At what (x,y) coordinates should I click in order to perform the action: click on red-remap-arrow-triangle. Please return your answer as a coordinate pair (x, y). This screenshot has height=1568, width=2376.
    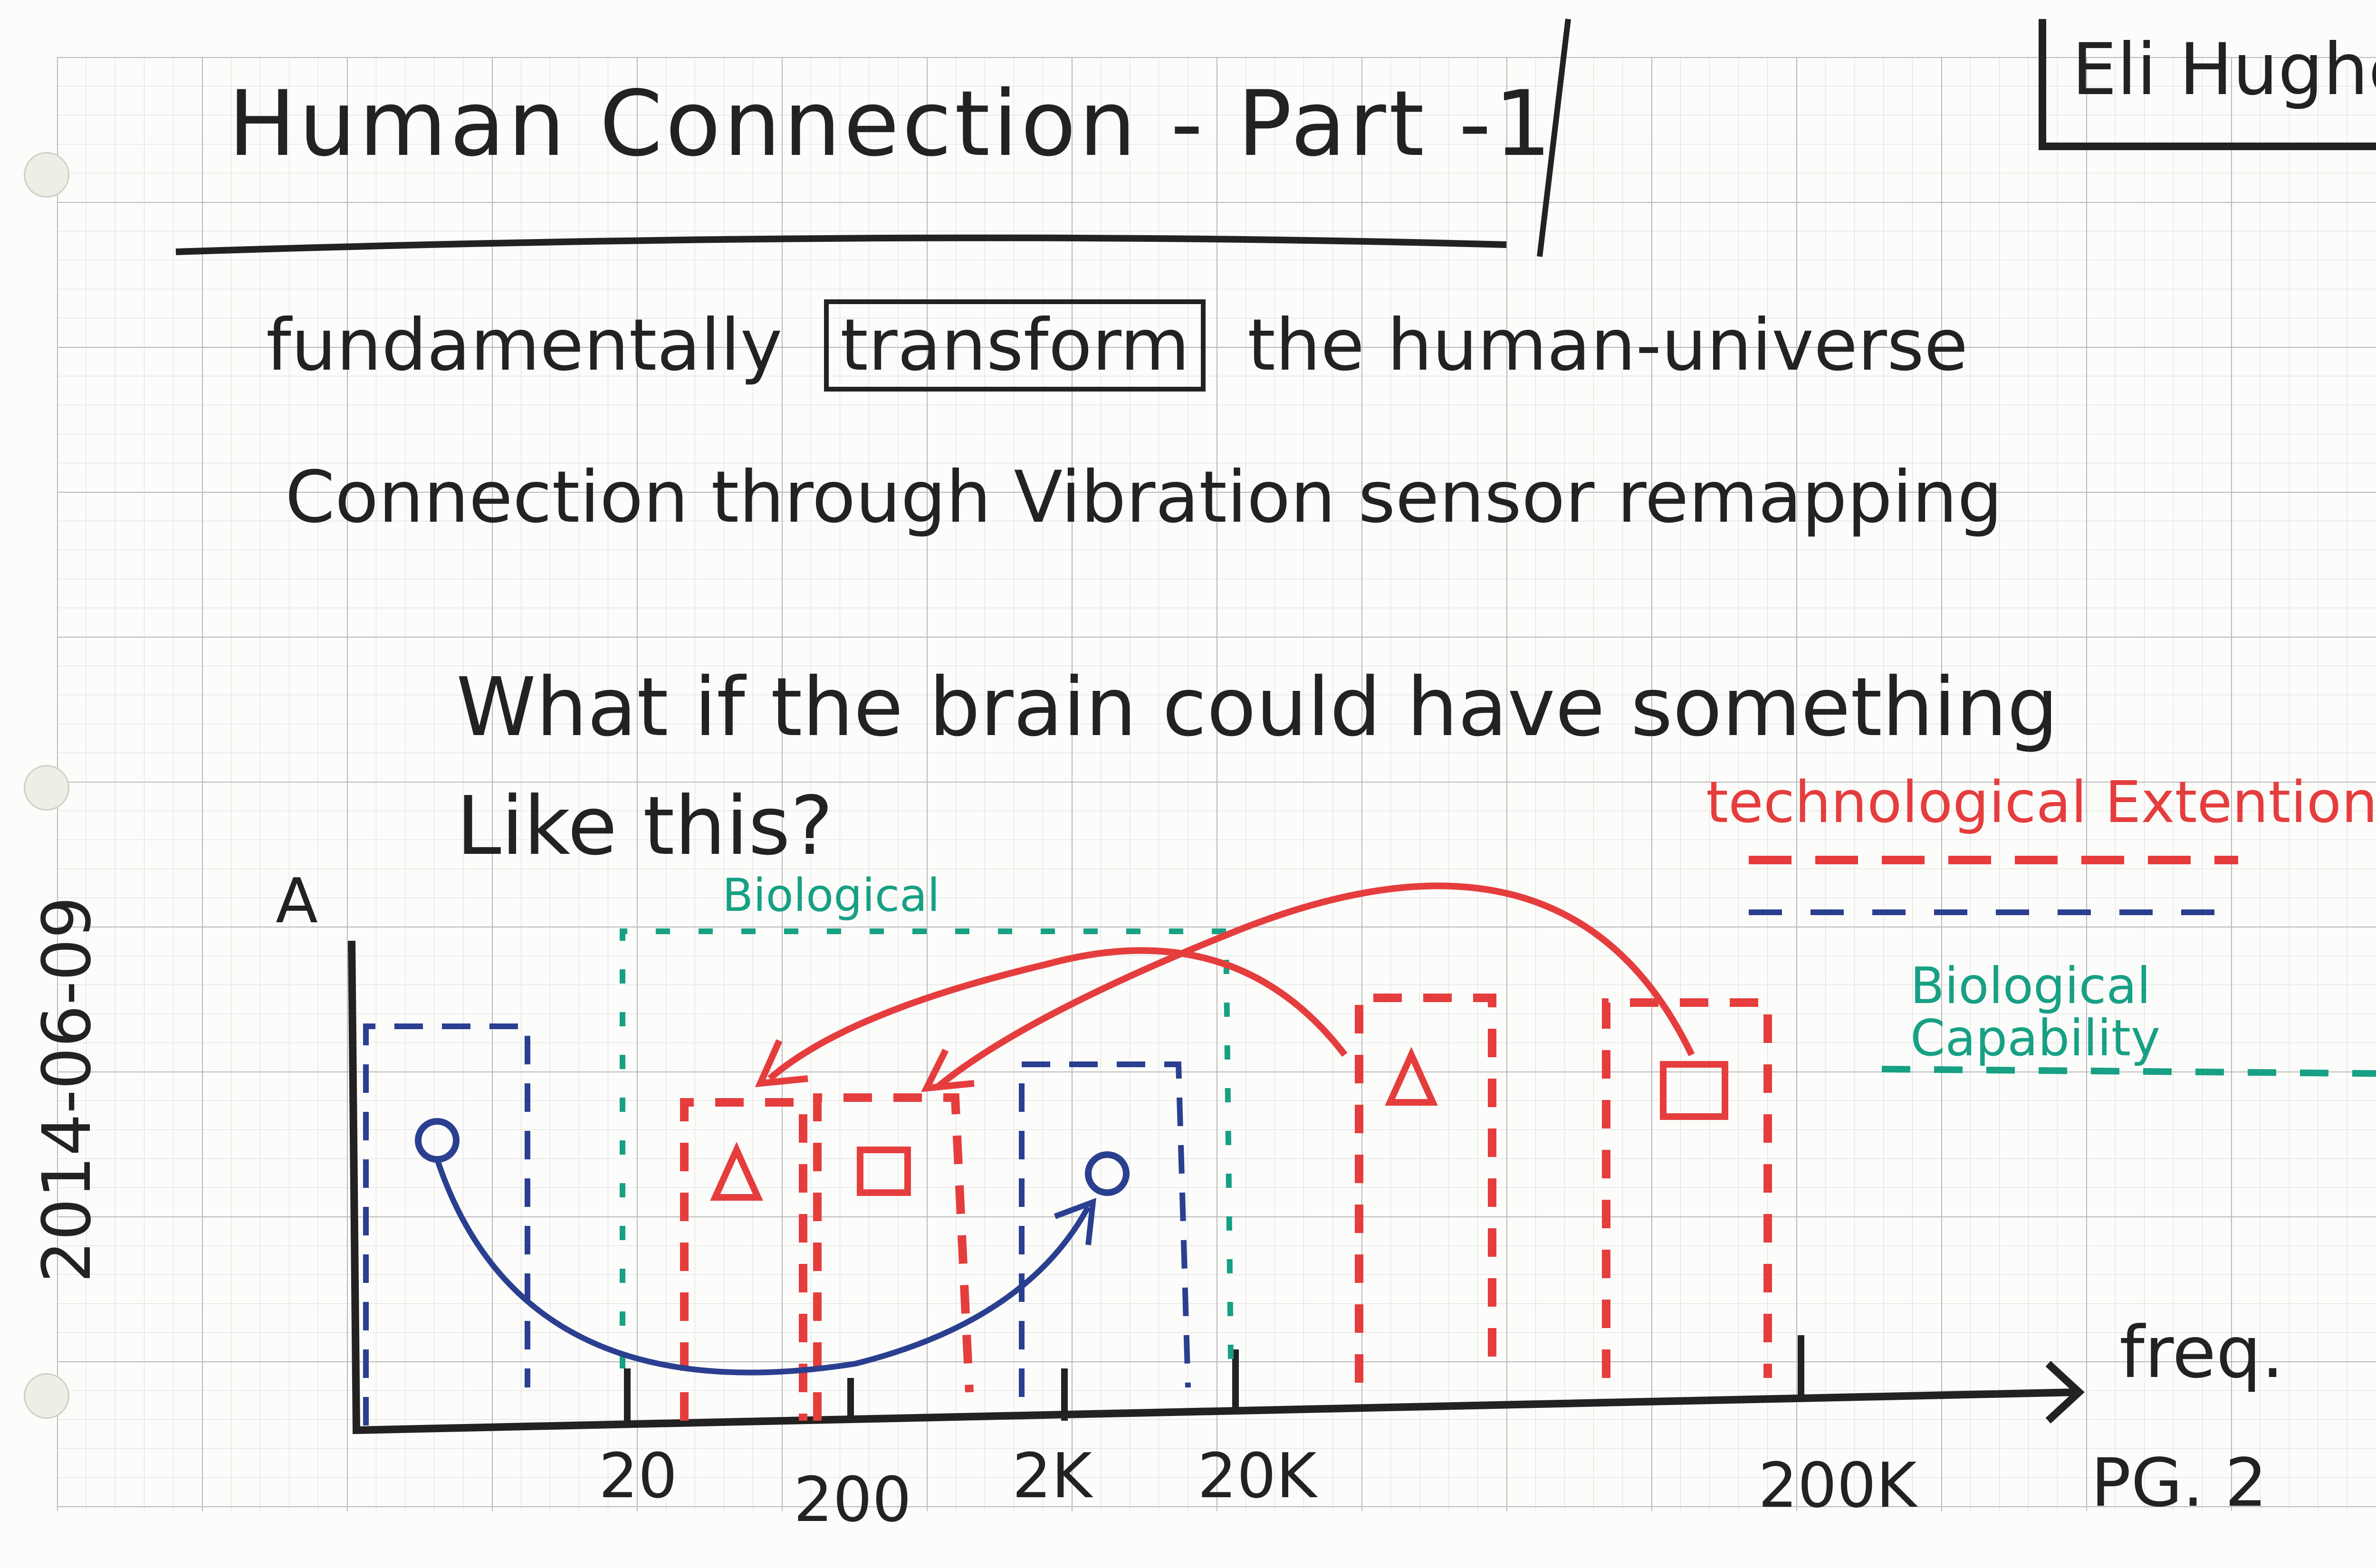
    Looking at the image, I should click on (1057, 1014).